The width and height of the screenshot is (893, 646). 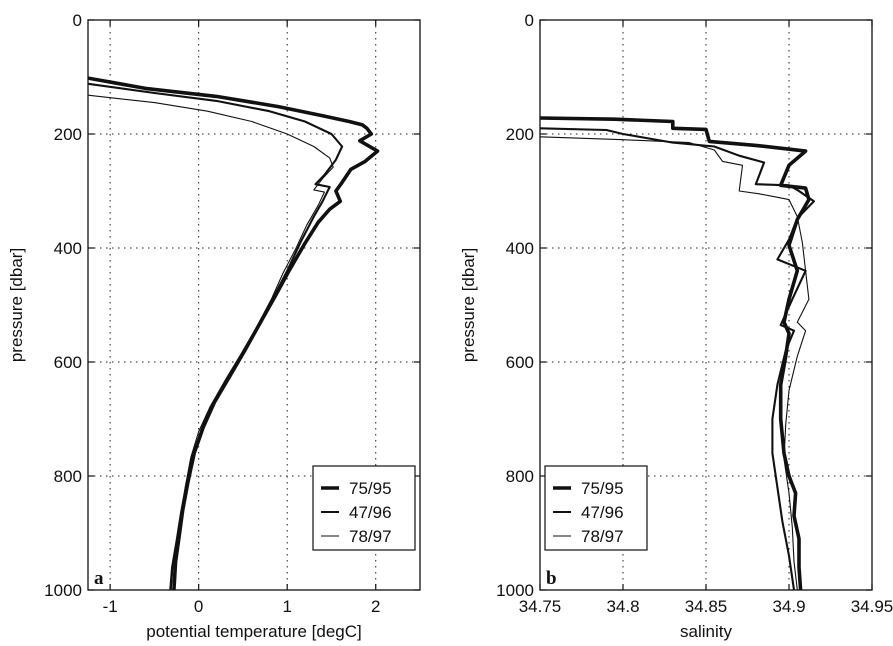 I want to click on x-tick-label: 34.85, so click(x=706, y=606).